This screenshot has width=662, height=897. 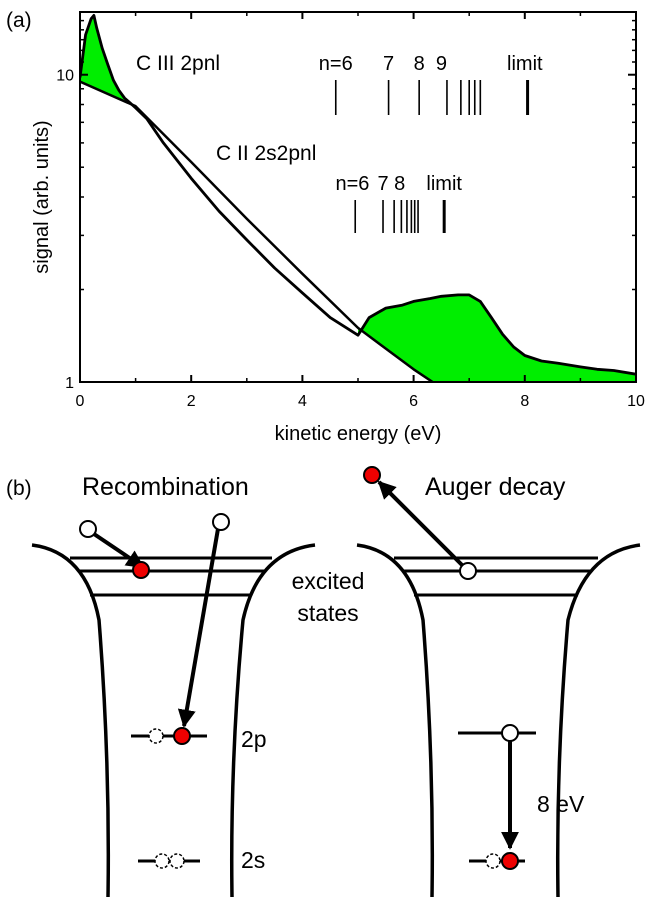 What do you see at coordinates (19, 488) in the screenshot?
I see `panel-b-label: (b)` at bounding box center [19, 488].